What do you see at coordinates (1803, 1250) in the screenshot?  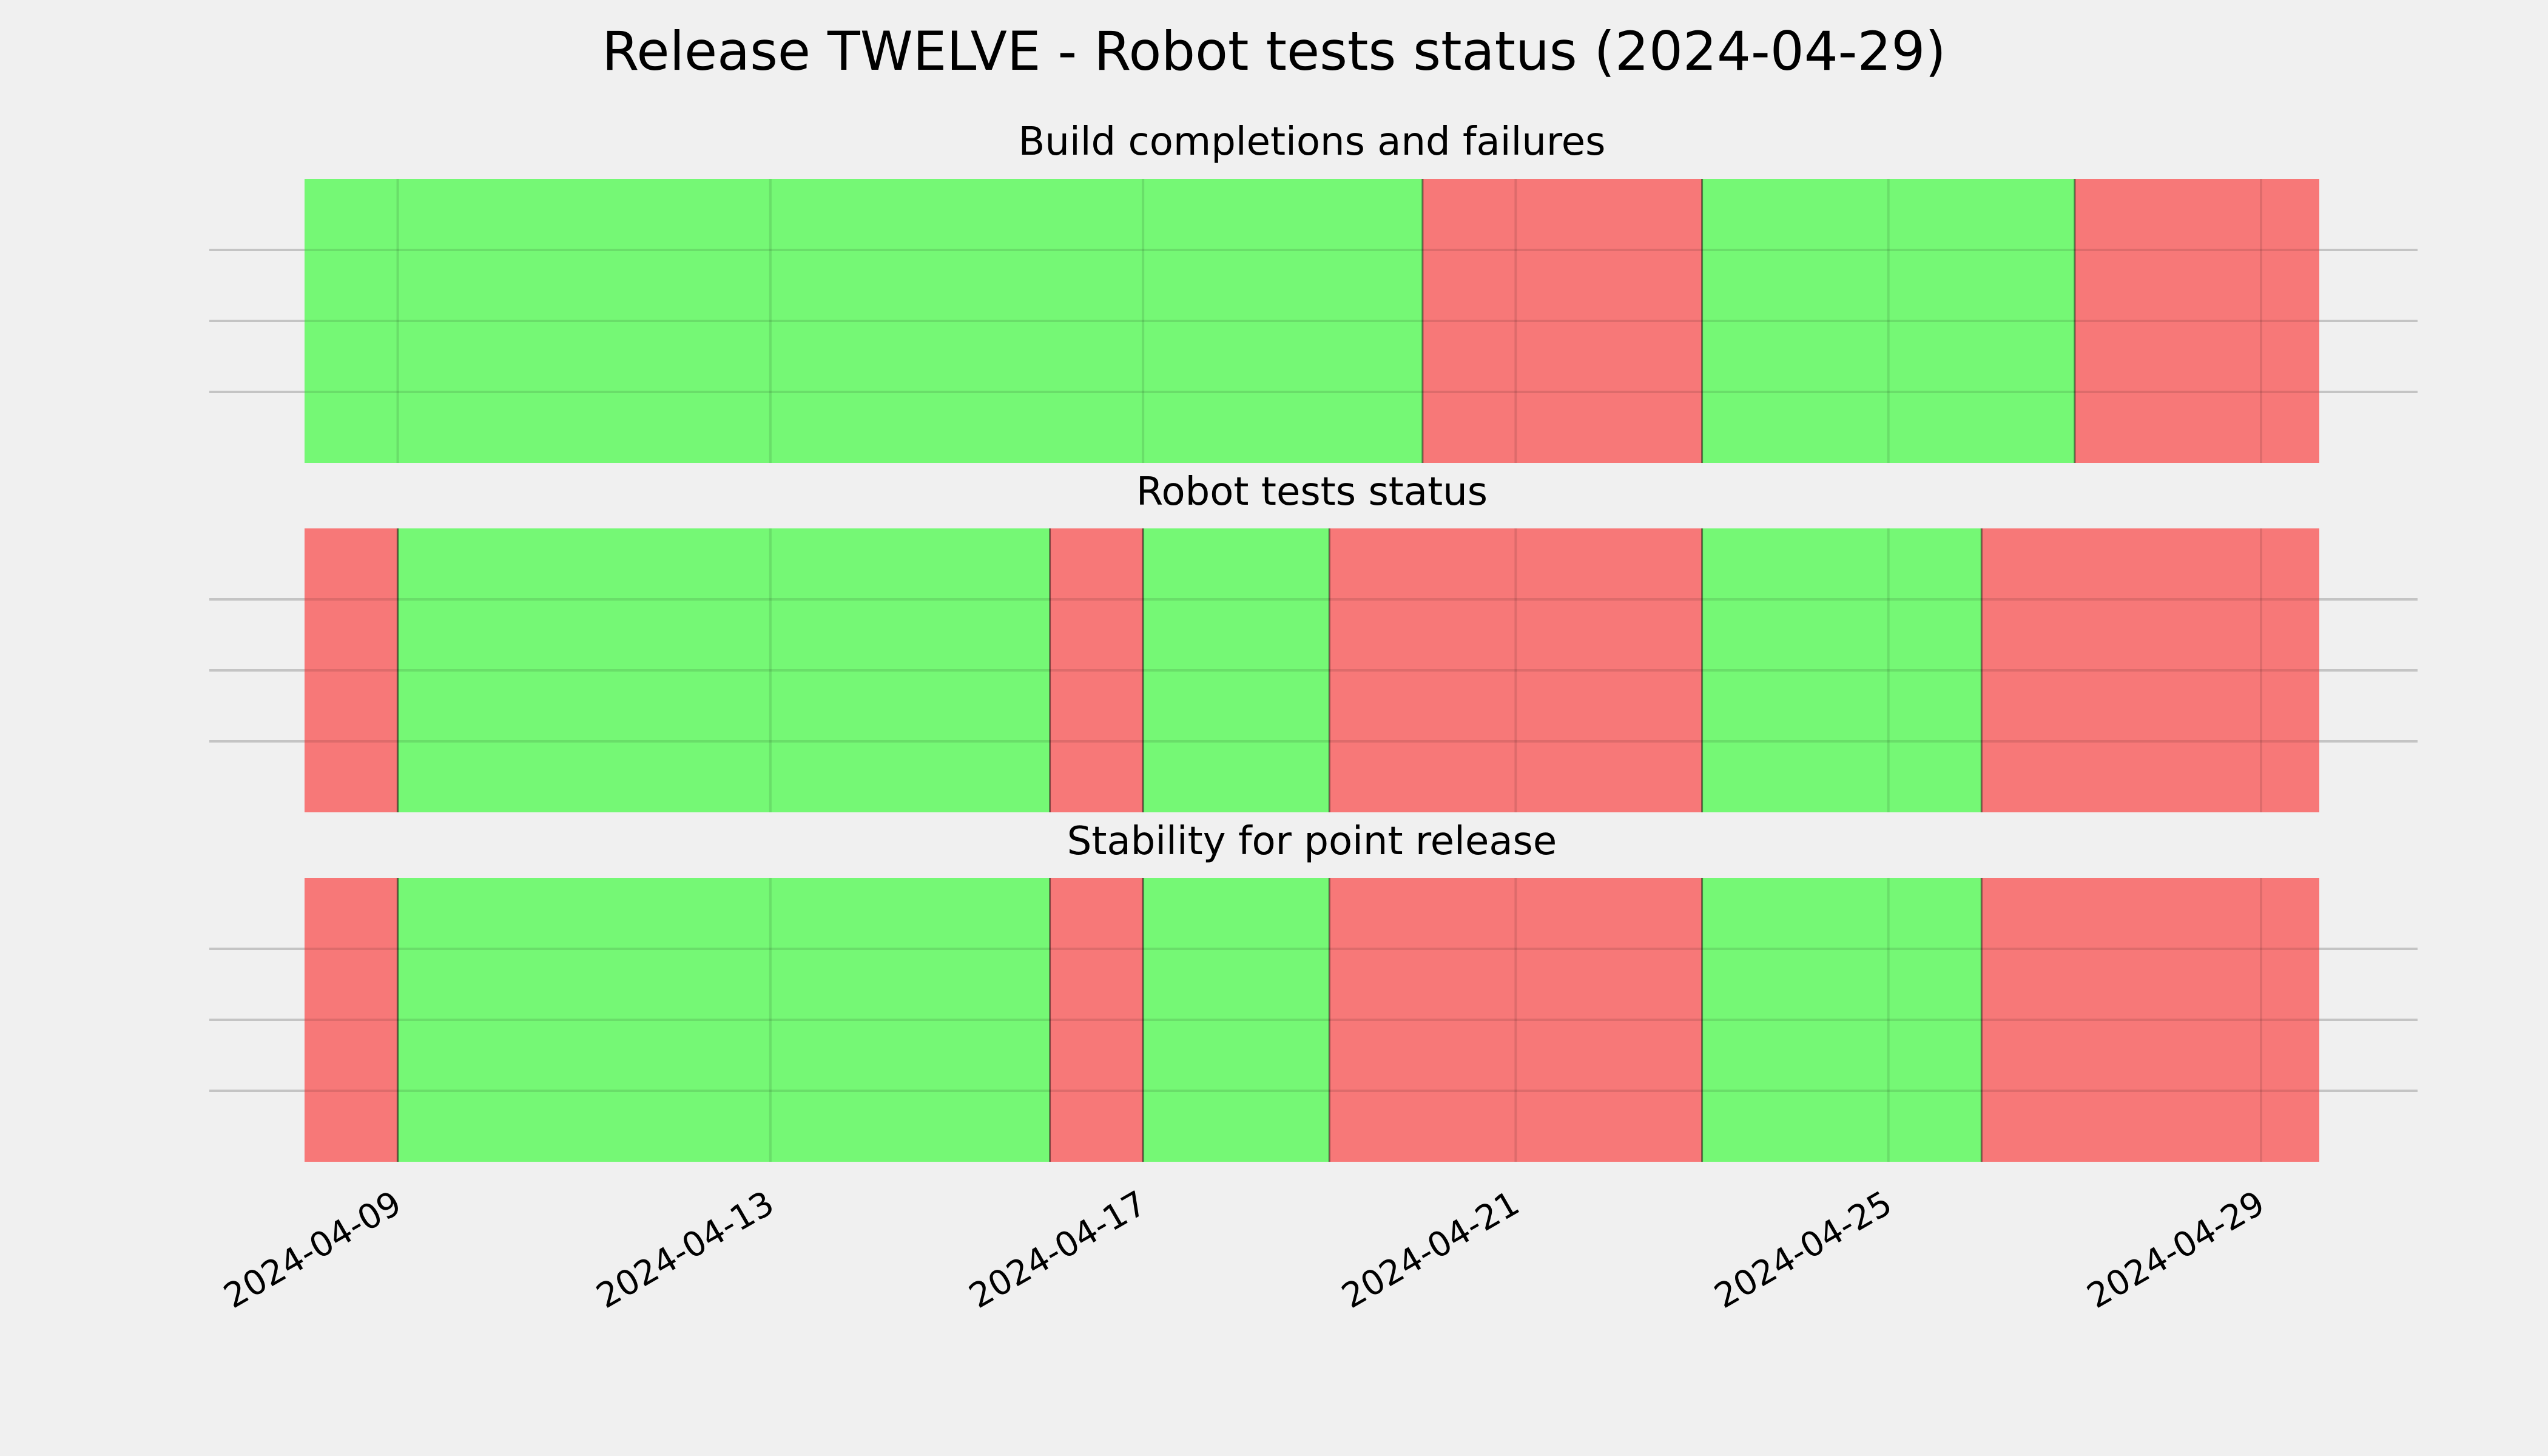 I see `x-tick-label: 2024-04-25` at bounding box center [1803, 1250].